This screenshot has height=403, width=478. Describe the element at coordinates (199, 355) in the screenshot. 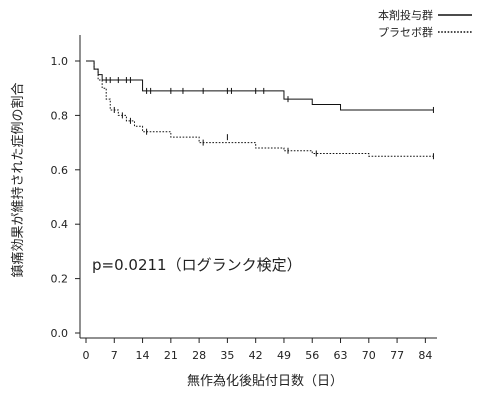

I see `x-tick-label: 28` at that location.